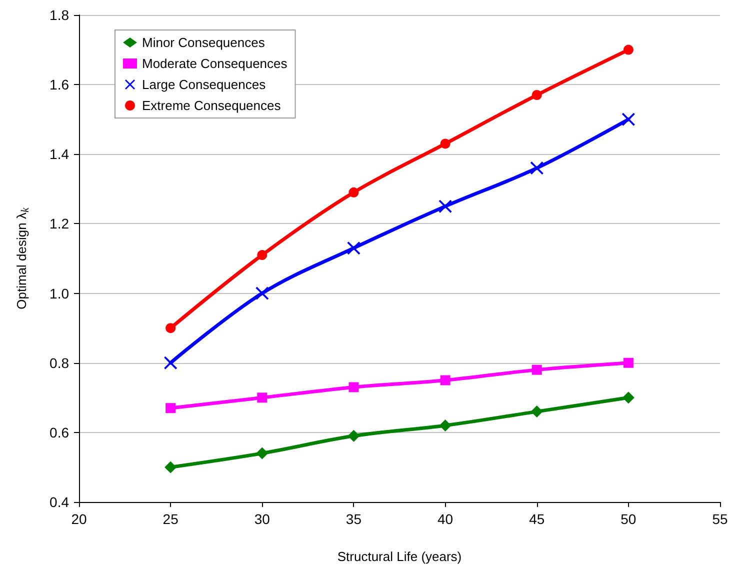  What do you see at coordinates (79, 519) in the screenshot?
I see `x-tick-label: 20` at bounding box center [79, 519].